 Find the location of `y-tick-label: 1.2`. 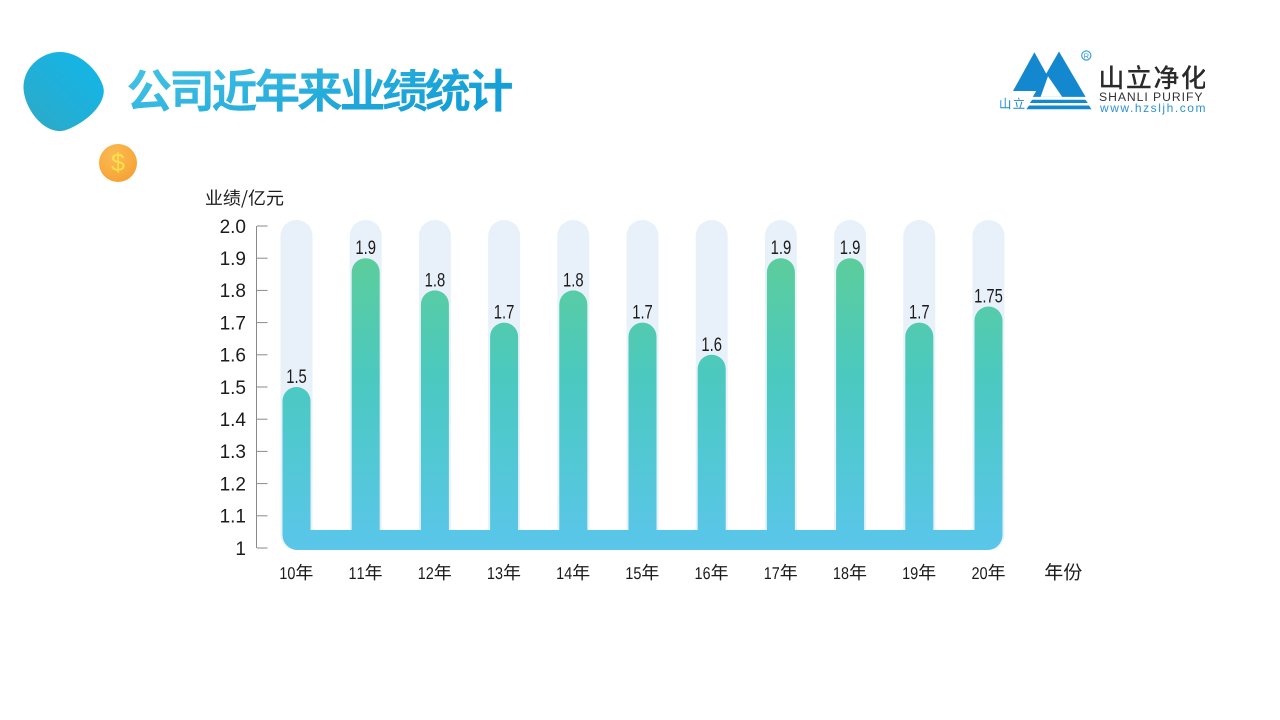

y-tick-label: 1.2 is located at coordinates (233, 484).